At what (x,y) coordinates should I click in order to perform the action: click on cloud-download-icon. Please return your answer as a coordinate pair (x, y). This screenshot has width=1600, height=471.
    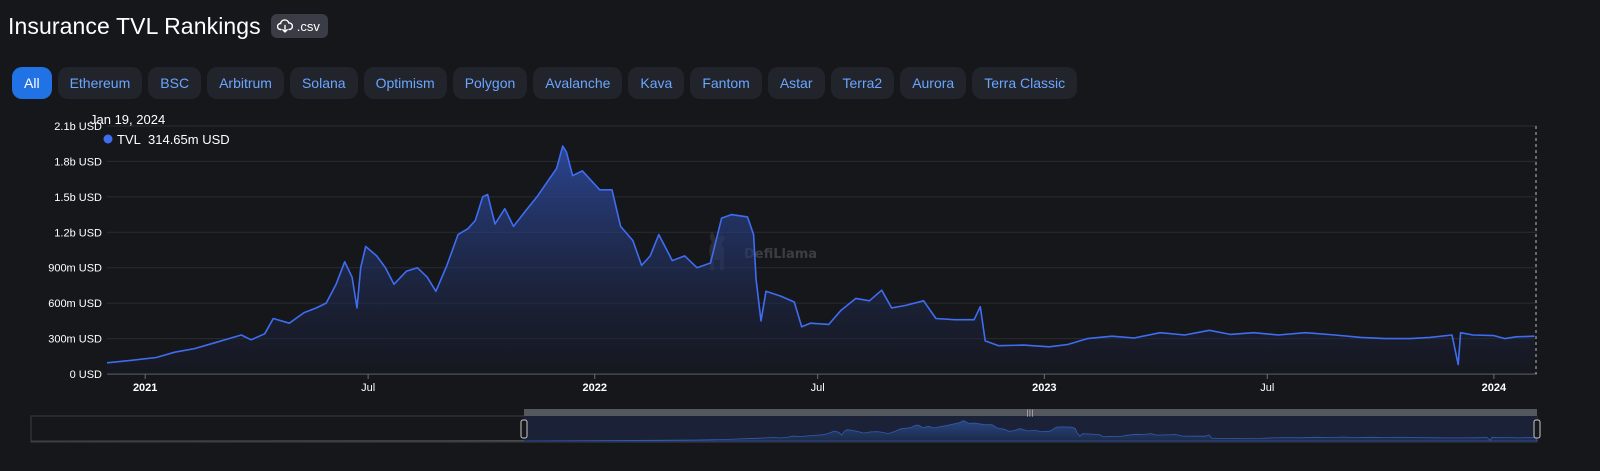
    Looking at the image, I should click on (284, 26).